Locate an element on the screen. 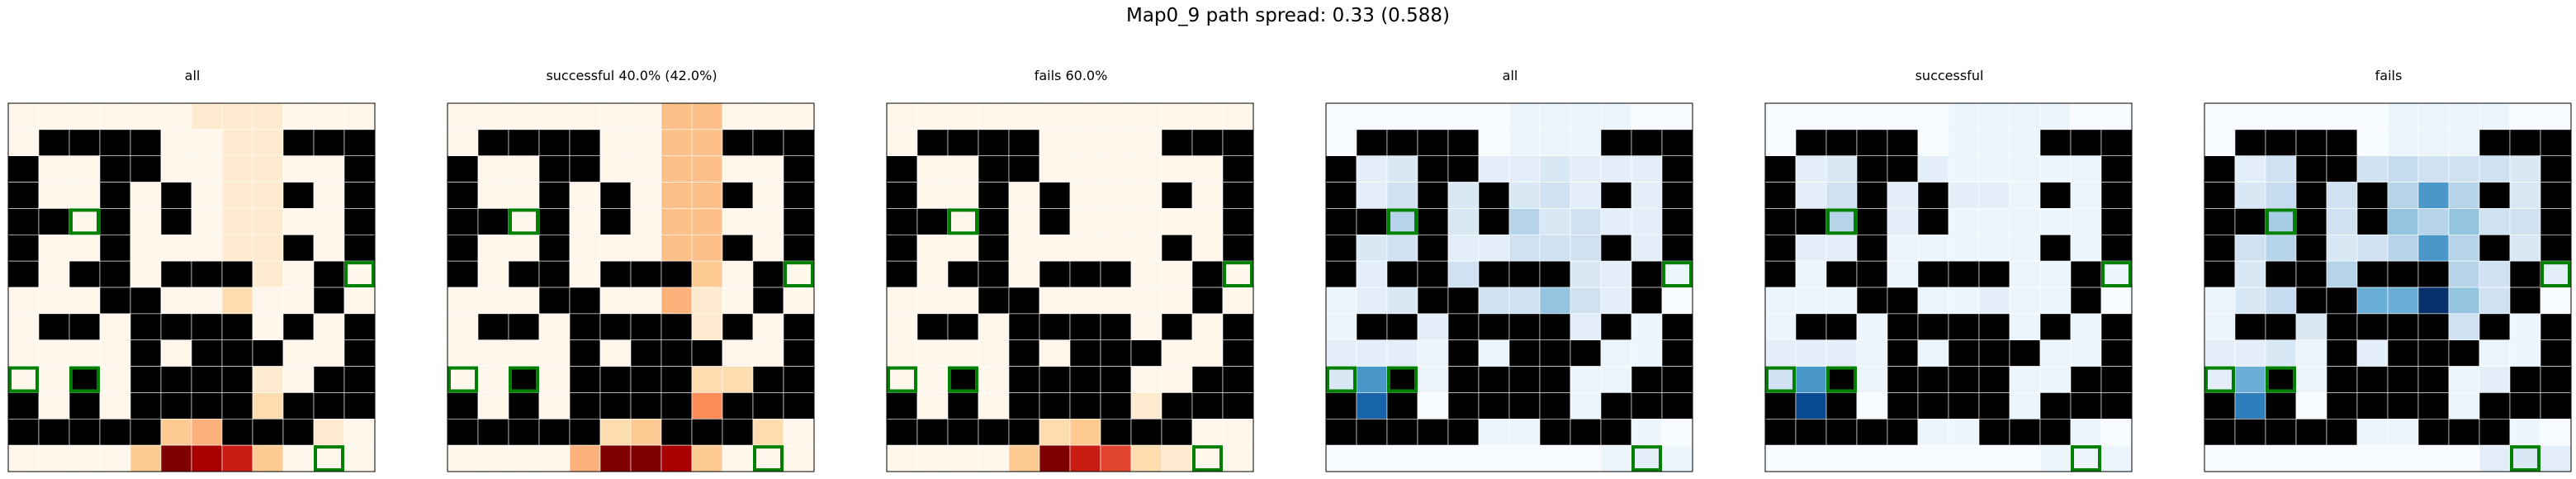  panel-title-3: fails 60.0% is located at coordinates (1071, 76).